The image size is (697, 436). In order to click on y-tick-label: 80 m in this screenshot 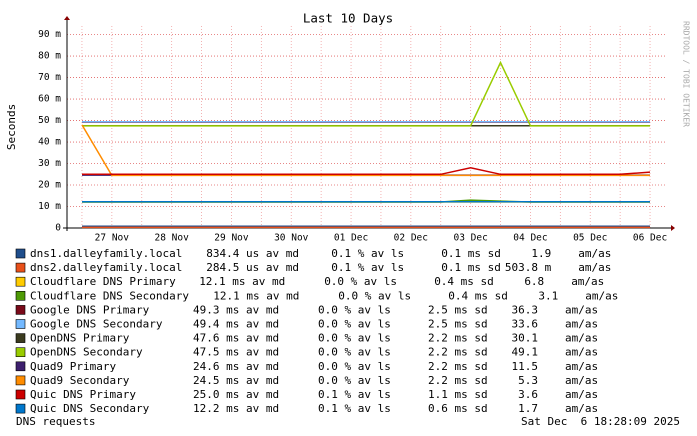, I will do `click(49, 56)`.